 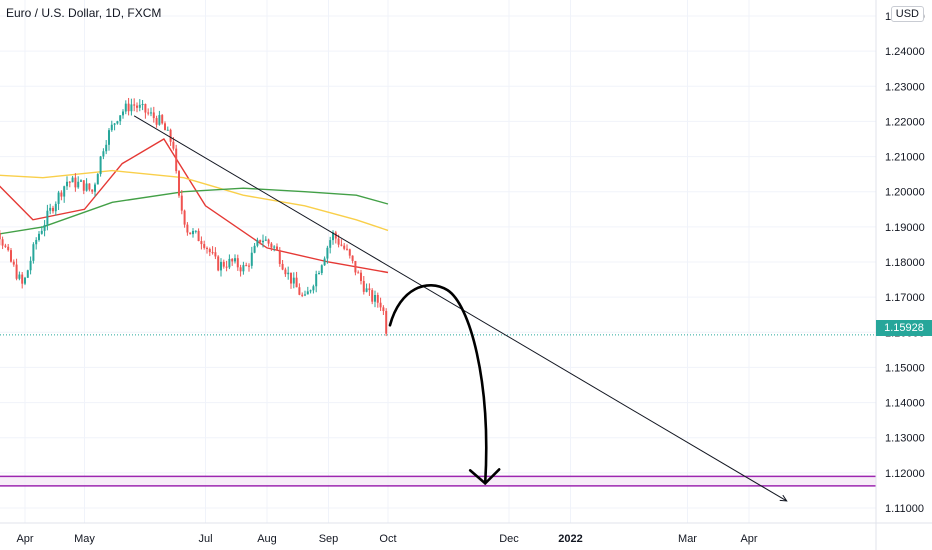 I want to click on y-tick-label: 1.12000, so click(x=905, y=474).